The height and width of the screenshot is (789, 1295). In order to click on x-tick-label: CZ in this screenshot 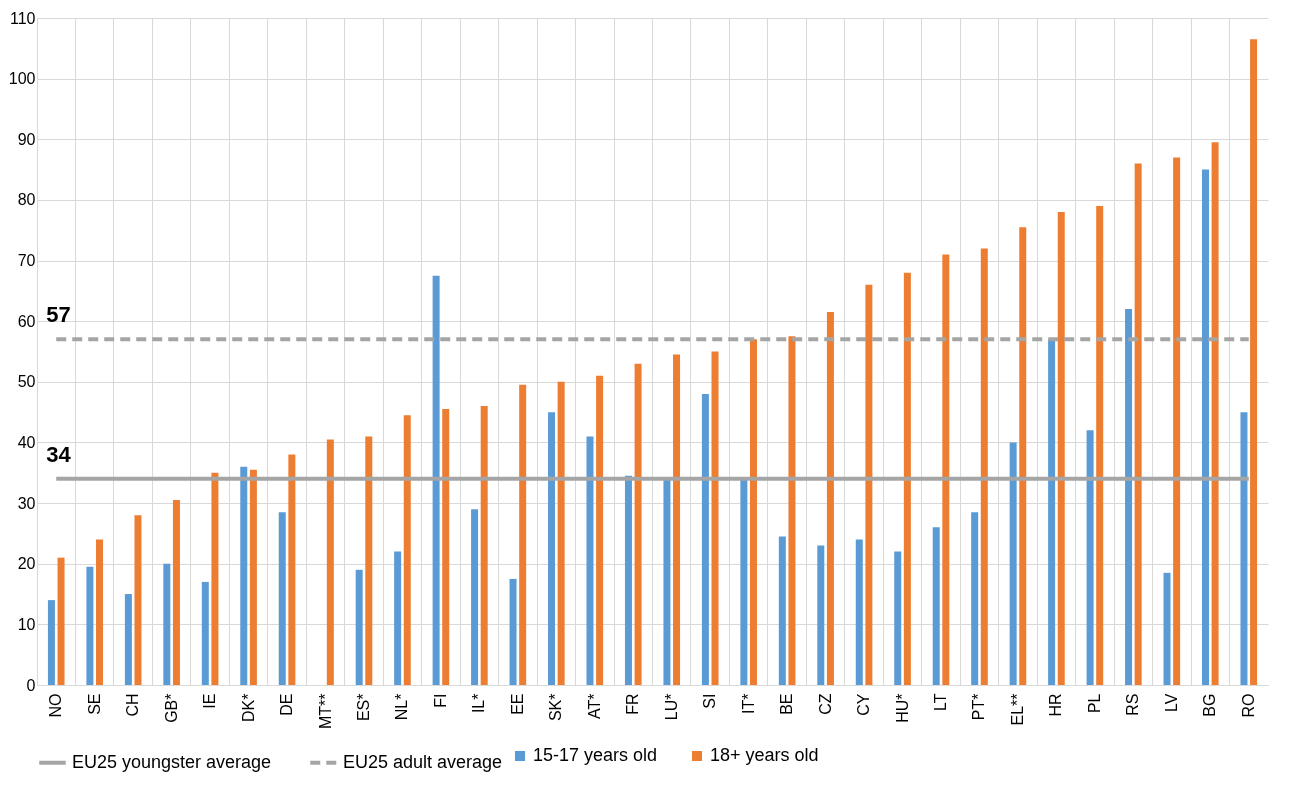, I will do `click(825, 704)`.